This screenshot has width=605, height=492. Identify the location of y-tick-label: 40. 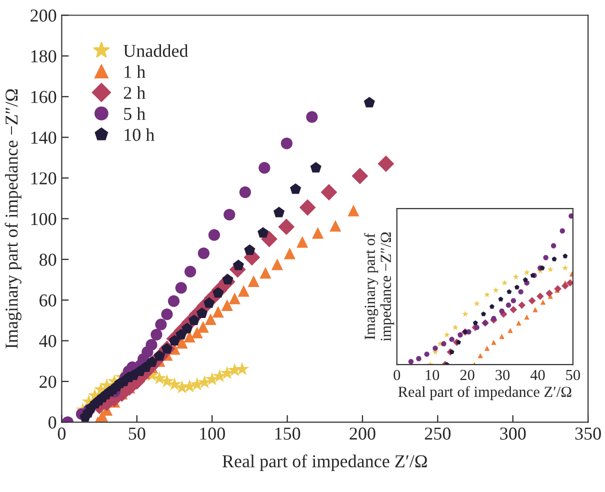
(47, 341).